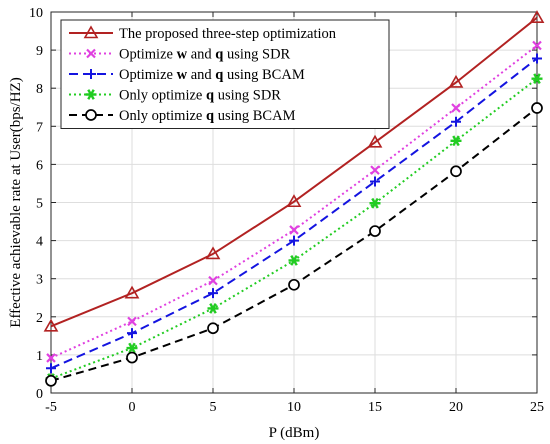 Image resolution: width=550 pixels, height=444 pixels. I want to click on y-tick-label: 1, so click(39, 356).